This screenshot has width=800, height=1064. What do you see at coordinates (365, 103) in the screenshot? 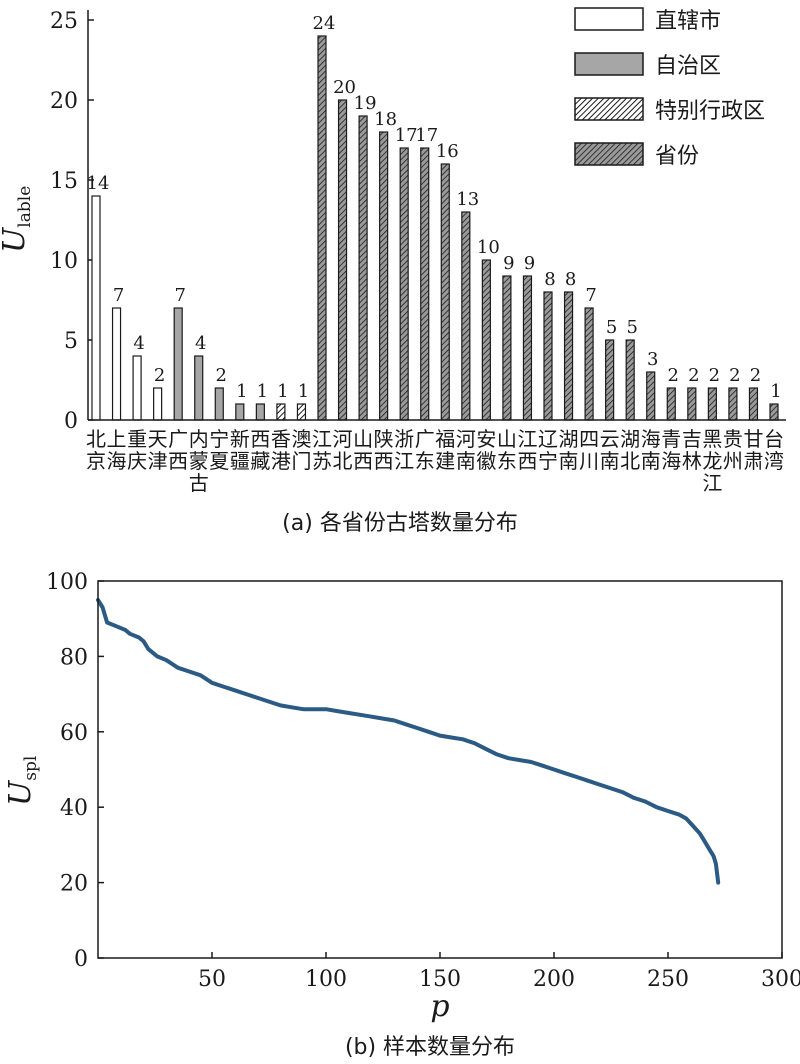
I see `bar-value-label: 19` at bounding box center [365, 103].